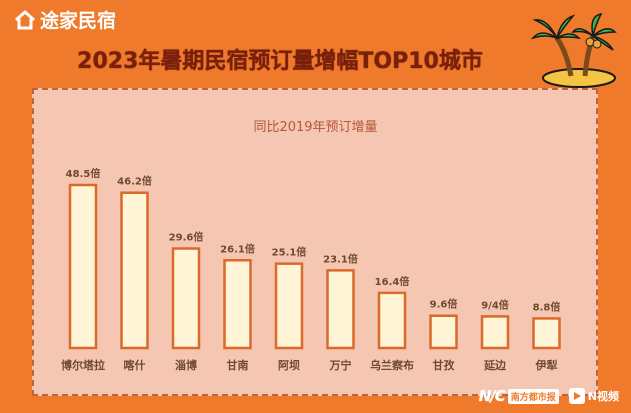 Image resolution: width=631 pixels, height=413 pixels. Describe the element at coordinates (444, 304) in the screenshot. I see `bar-value-label: 9.6倍` at that location.